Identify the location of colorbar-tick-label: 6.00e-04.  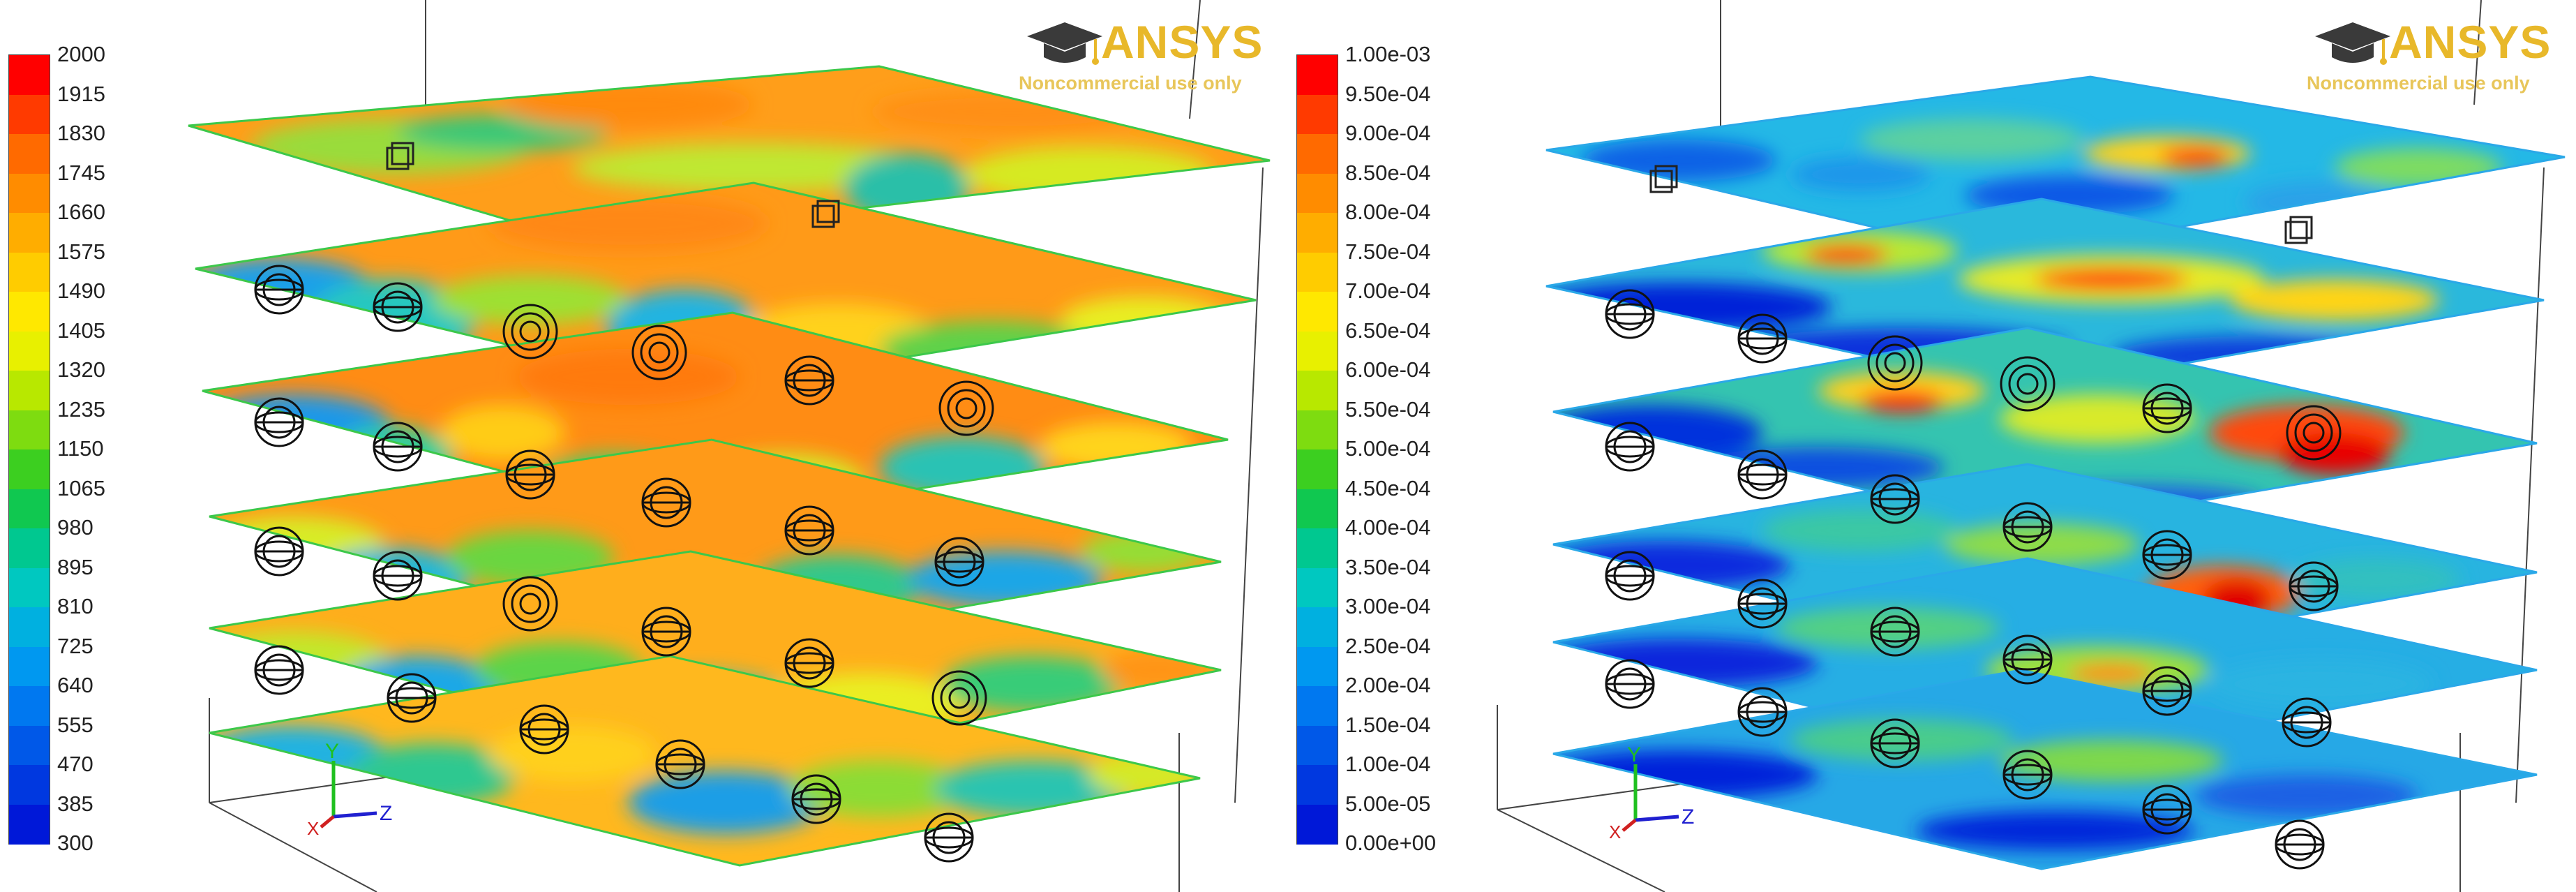
(1388, 369).